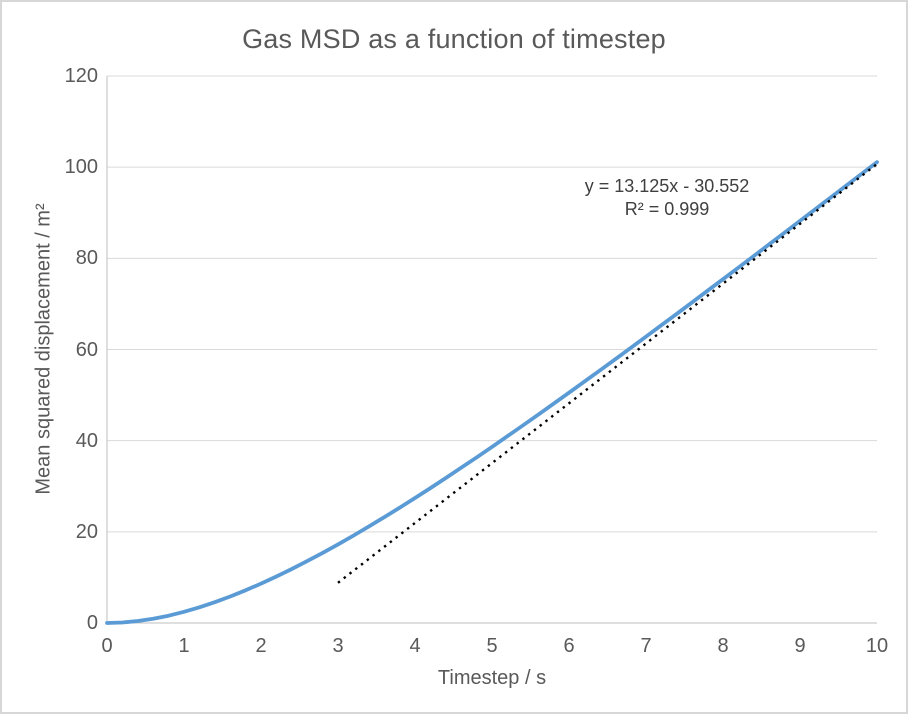  What do you see at coordinates (415, 646) in the screenshot?
I see `x-tick-label-4: 4` at bounding box center [415, 646].